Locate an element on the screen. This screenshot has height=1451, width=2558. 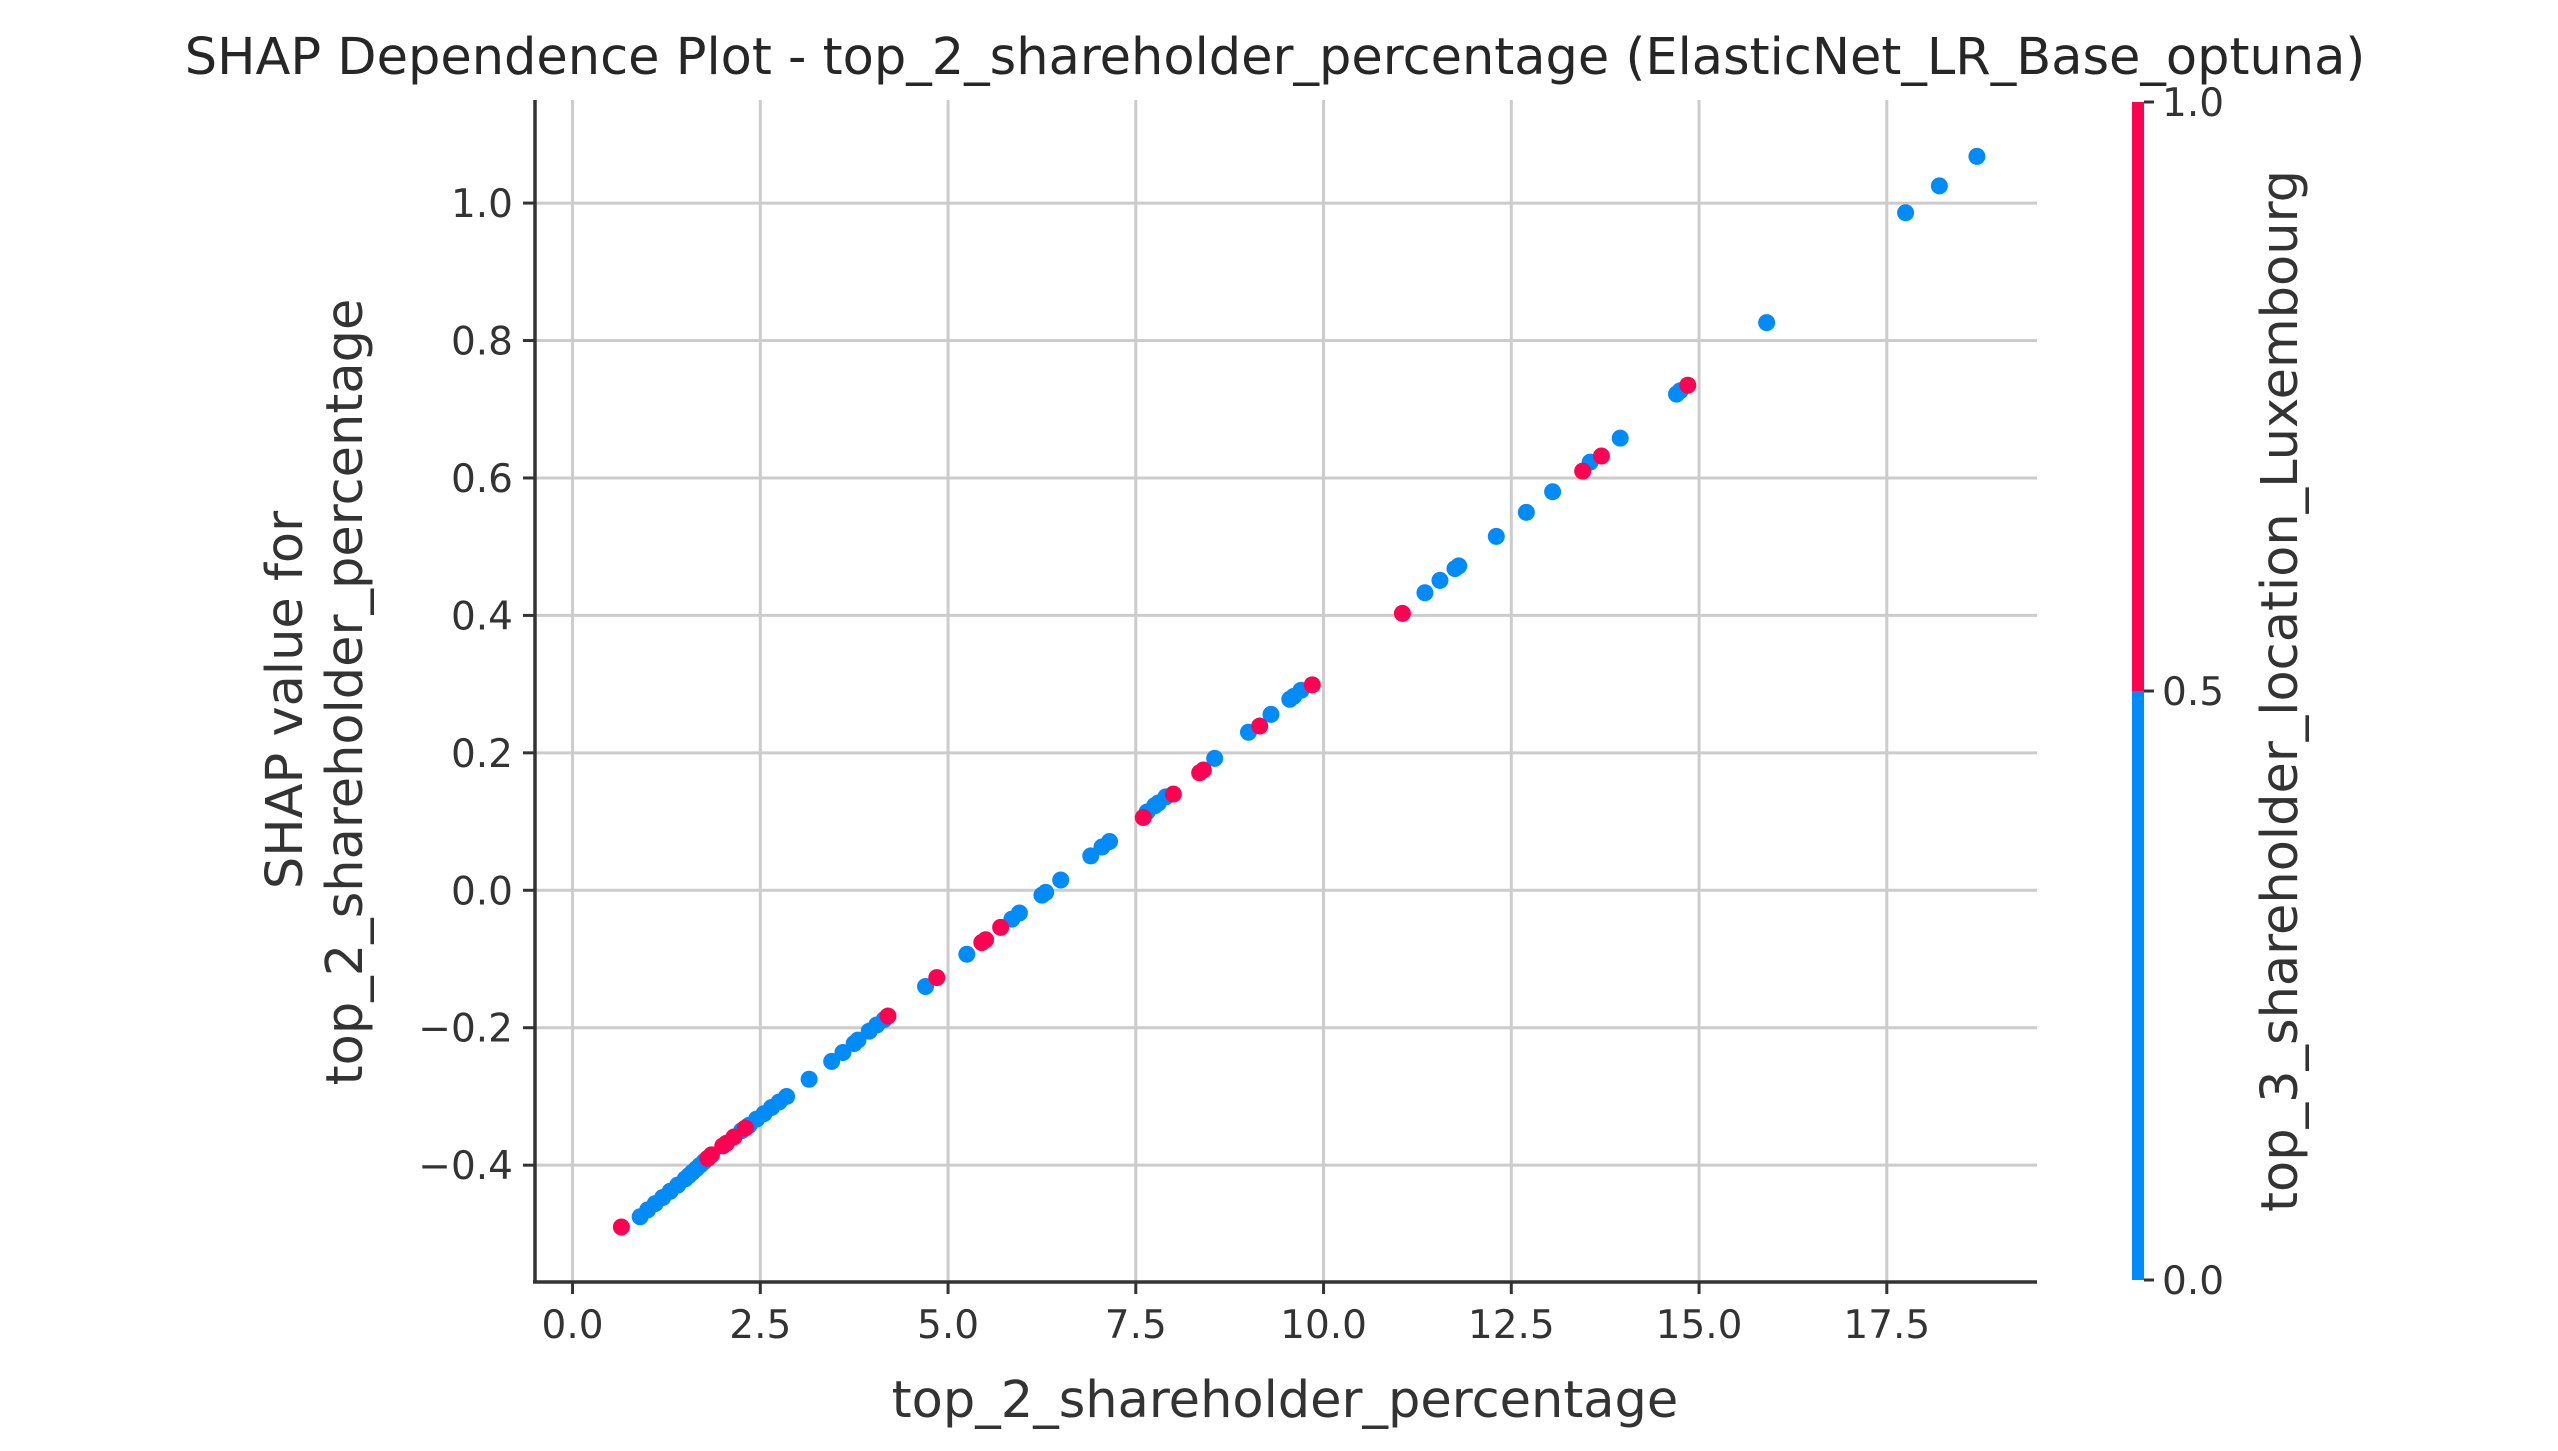
colorbar-label: top_3_shareholder_location_Luxembourg is located at coordinates (2280, 691).